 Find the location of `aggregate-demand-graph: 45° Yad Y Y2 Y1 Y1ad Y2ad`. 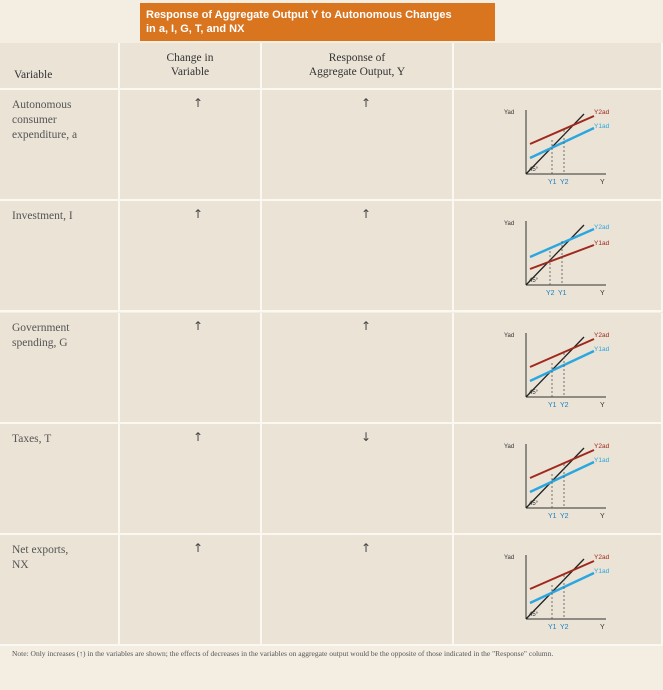

aggregate-demand-graph: 45° Yad Y Y2 Y1 Y1ad Y2ad is located at coordinates (557, 259).